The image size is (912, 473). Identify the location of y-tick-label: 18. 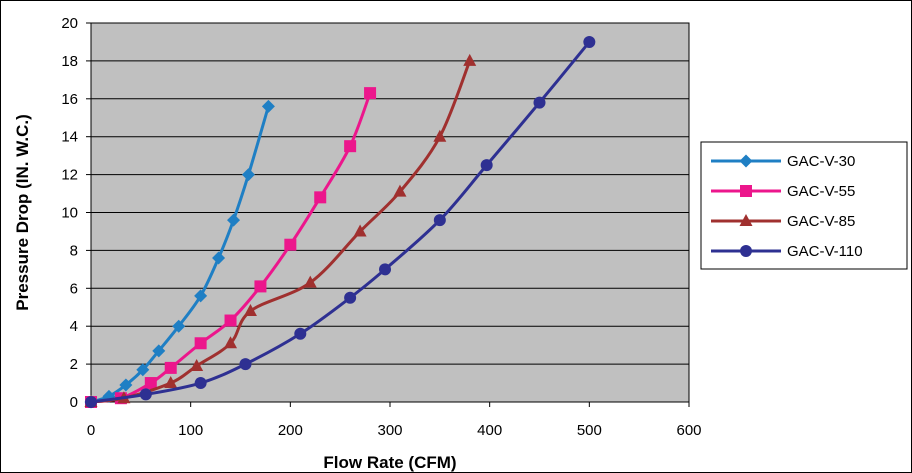
(69, 61).